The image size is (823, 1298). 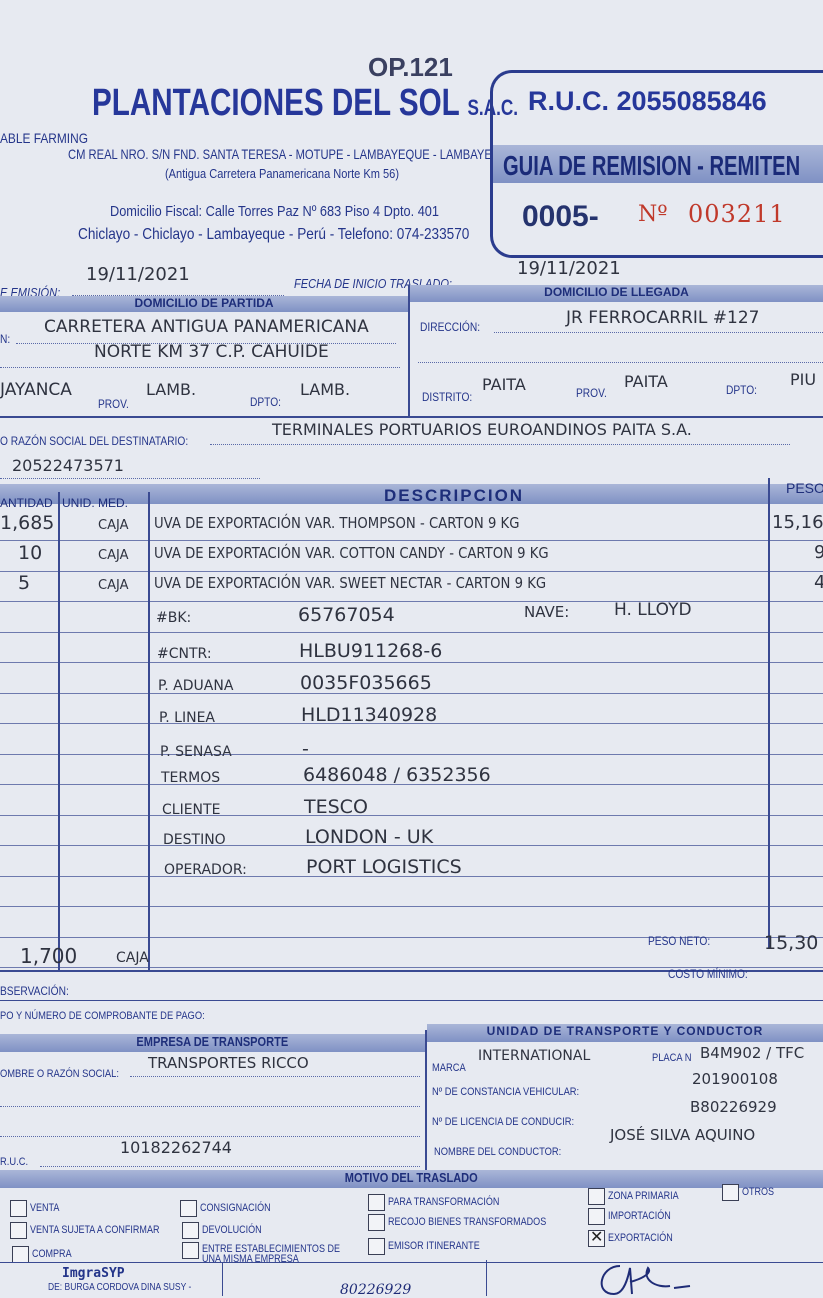 I want to click on marca-label: MARCA, so click(x=449, y=1068).